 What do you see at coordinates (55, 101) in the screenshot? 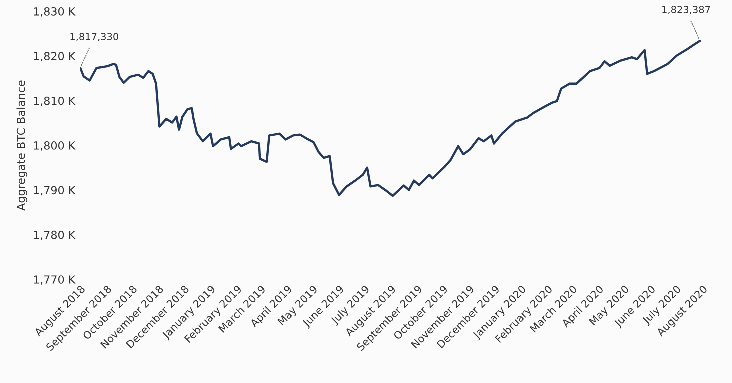
I see `y-tick-label: 1,810 K` at bounding box center [55, 101].